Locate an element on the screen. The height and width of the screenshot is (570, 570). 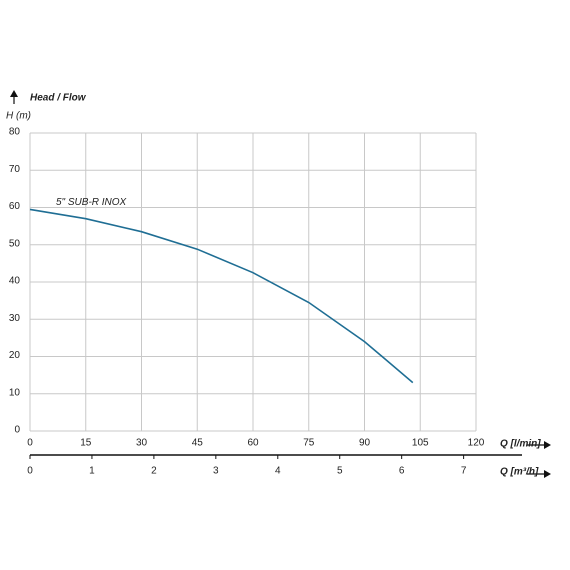
x2-tick-label: 2 is located at coordinates (154, 471).